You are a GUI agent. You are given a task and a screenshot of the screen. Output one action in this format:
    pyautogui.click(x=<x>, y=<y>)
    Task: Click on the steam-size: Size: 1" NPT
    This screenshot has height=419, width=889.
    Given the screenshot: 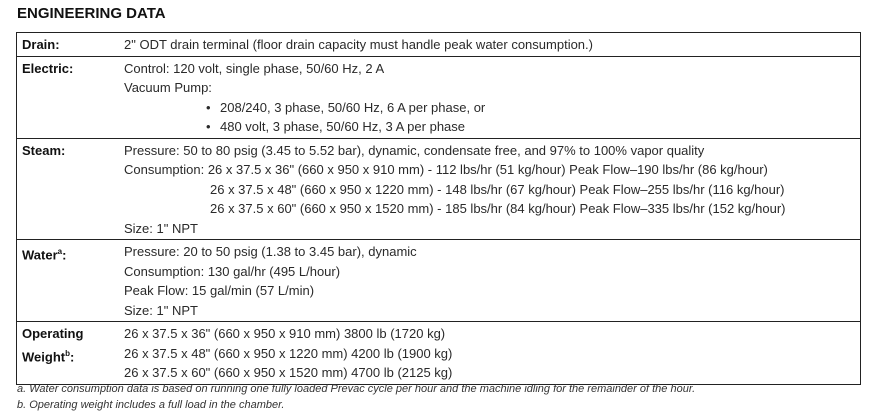 What is the action you would take?
    pyautogui.click(x=161, y=228)
    